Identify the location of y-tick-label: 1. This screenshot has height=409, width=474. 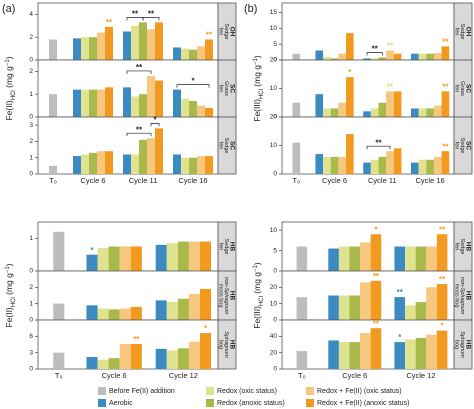
(31, 157).